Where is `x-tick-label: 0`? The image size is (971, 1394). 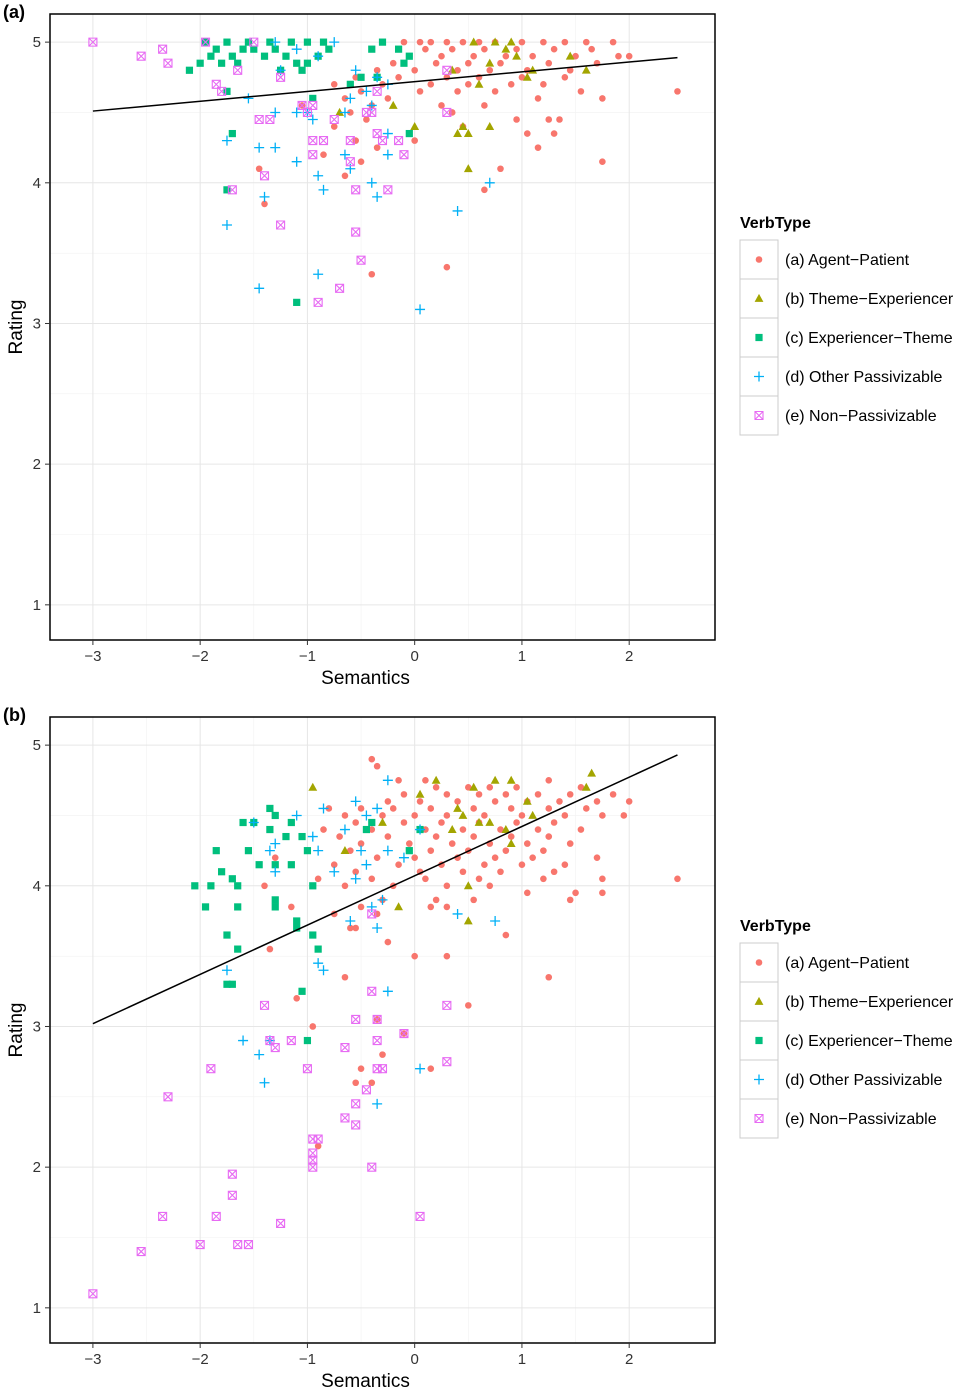
x-tick-label: 0 is located at coordinates (415, 656).